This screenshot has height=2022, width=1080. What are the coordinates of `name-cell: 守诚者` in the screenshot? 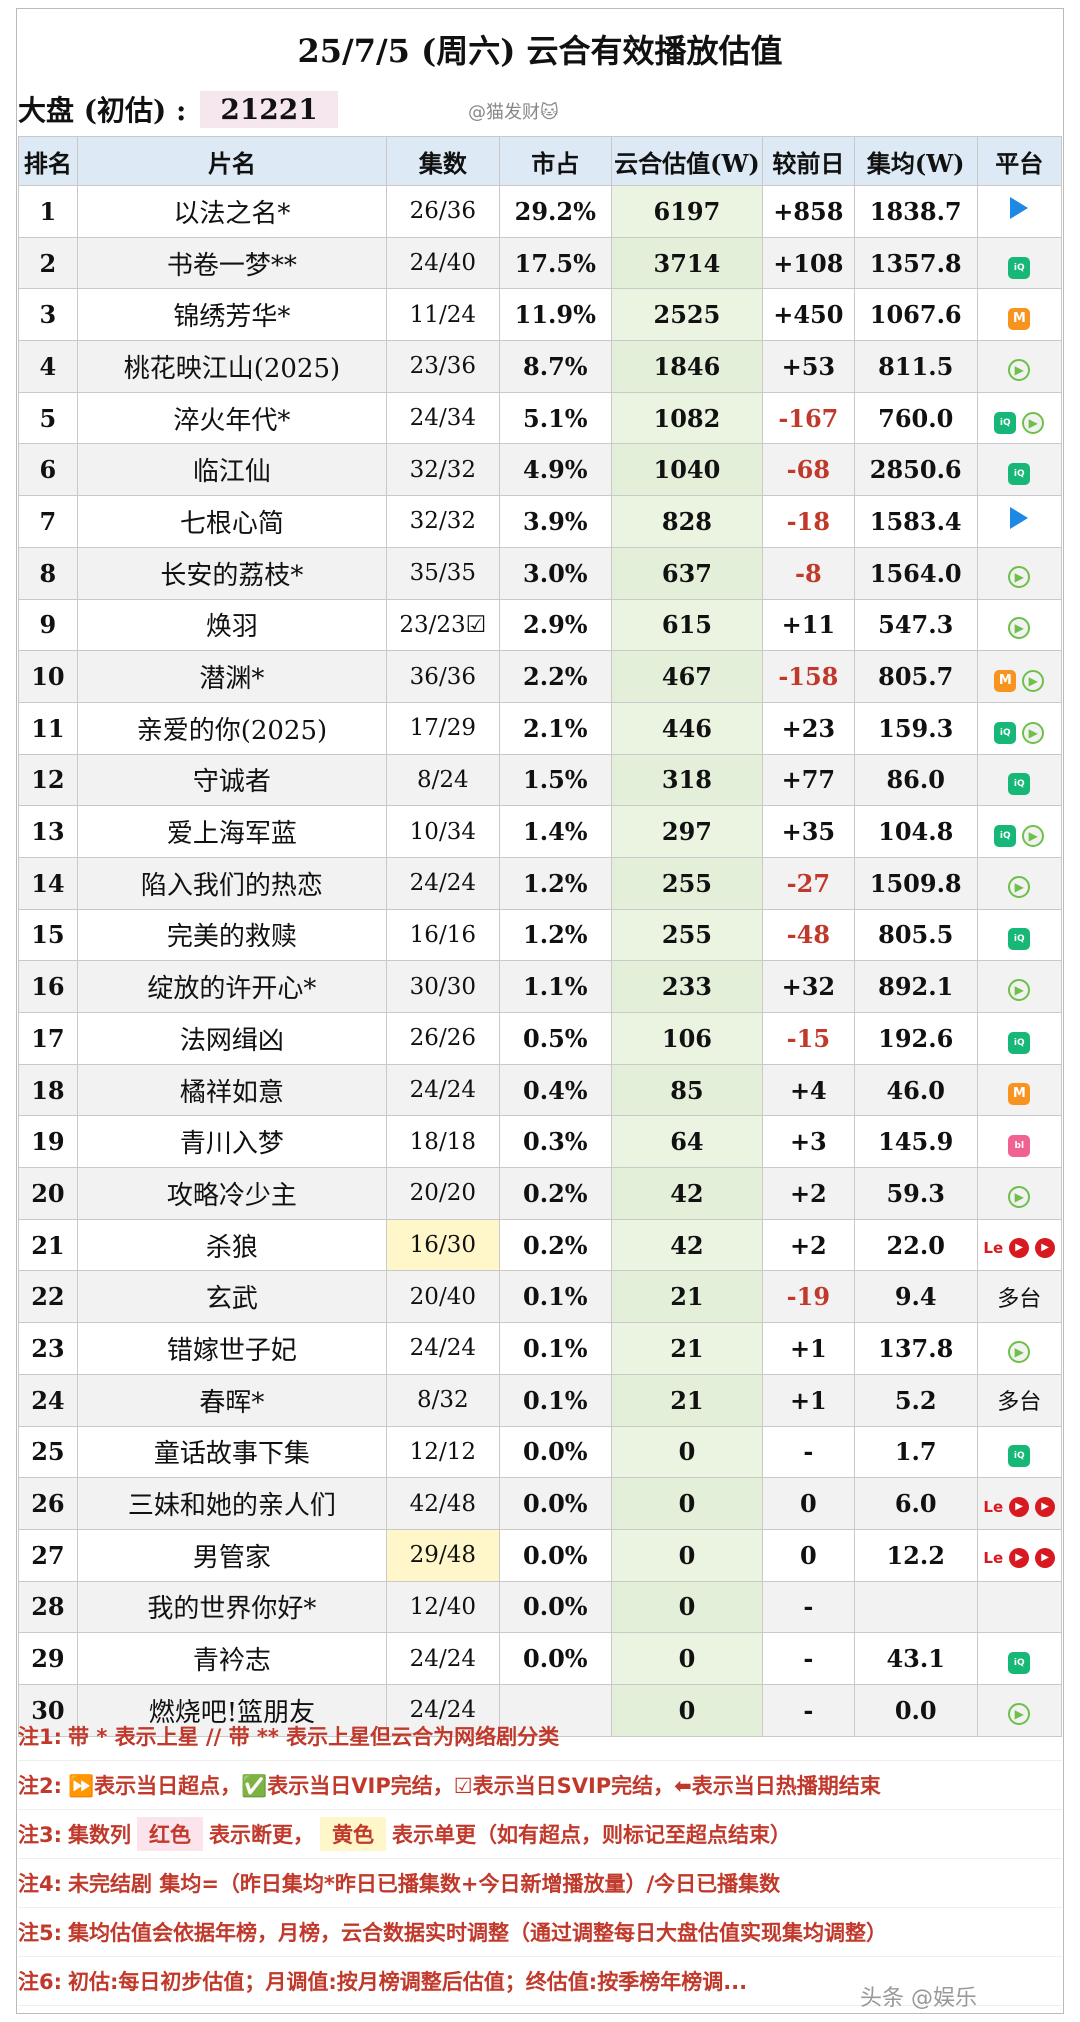 It's located at (232, 780).